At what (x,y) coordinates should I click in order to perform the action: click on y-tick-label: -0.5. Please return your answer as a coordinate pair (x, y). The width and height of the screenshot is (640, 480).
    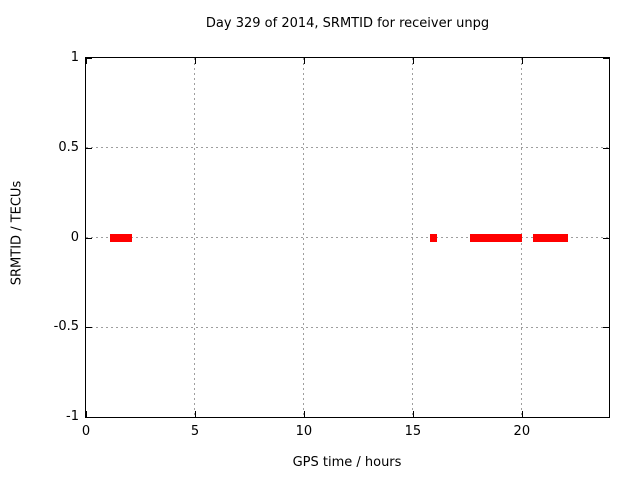
    Looking at the image, I should click on (66, 327).